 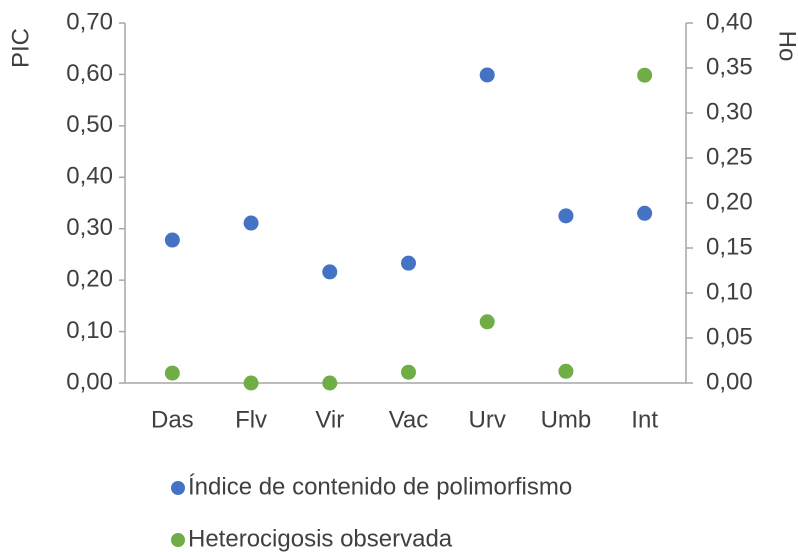 What do you see at coordinates (729, 291) in the screenshot?
I see `y2-tick-label: 0,10` at bounding box center [729, 291].